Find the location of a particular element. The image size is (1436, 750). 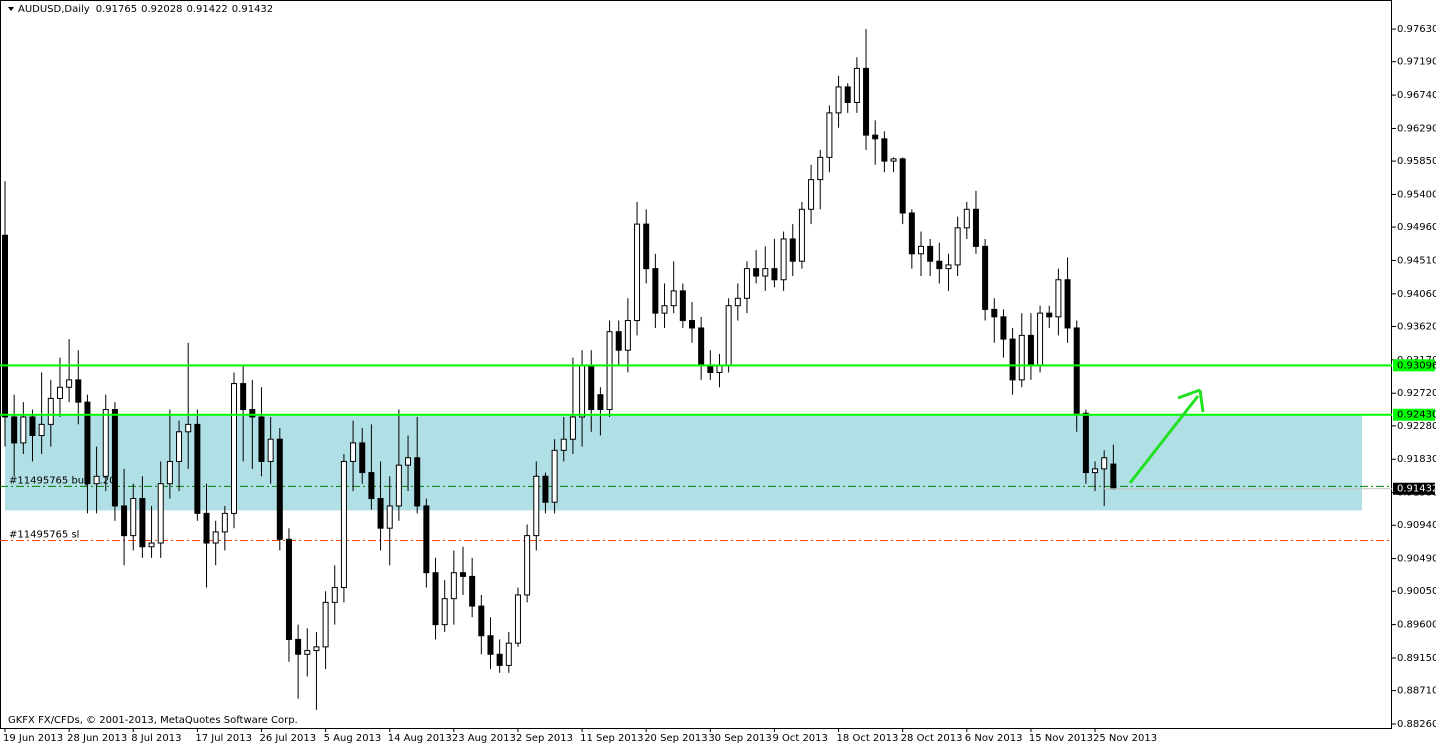

x-tick-label: 2 Sep 2013 is located at coordinates (544, 738).